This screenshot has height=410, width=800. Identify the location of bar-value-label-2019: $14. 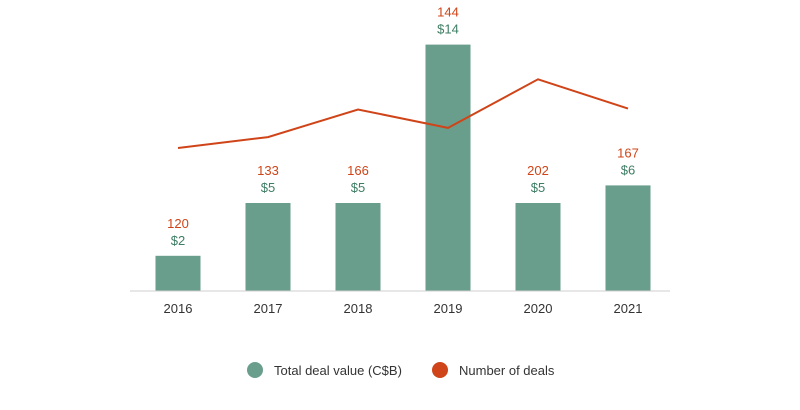
(448, 29).